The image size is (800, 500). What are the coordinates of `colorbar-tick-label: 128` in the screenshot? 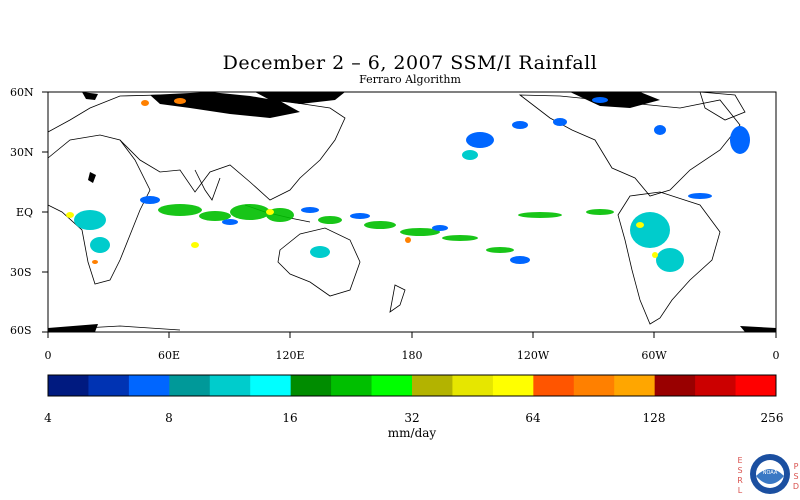 It's located at (654, 418).